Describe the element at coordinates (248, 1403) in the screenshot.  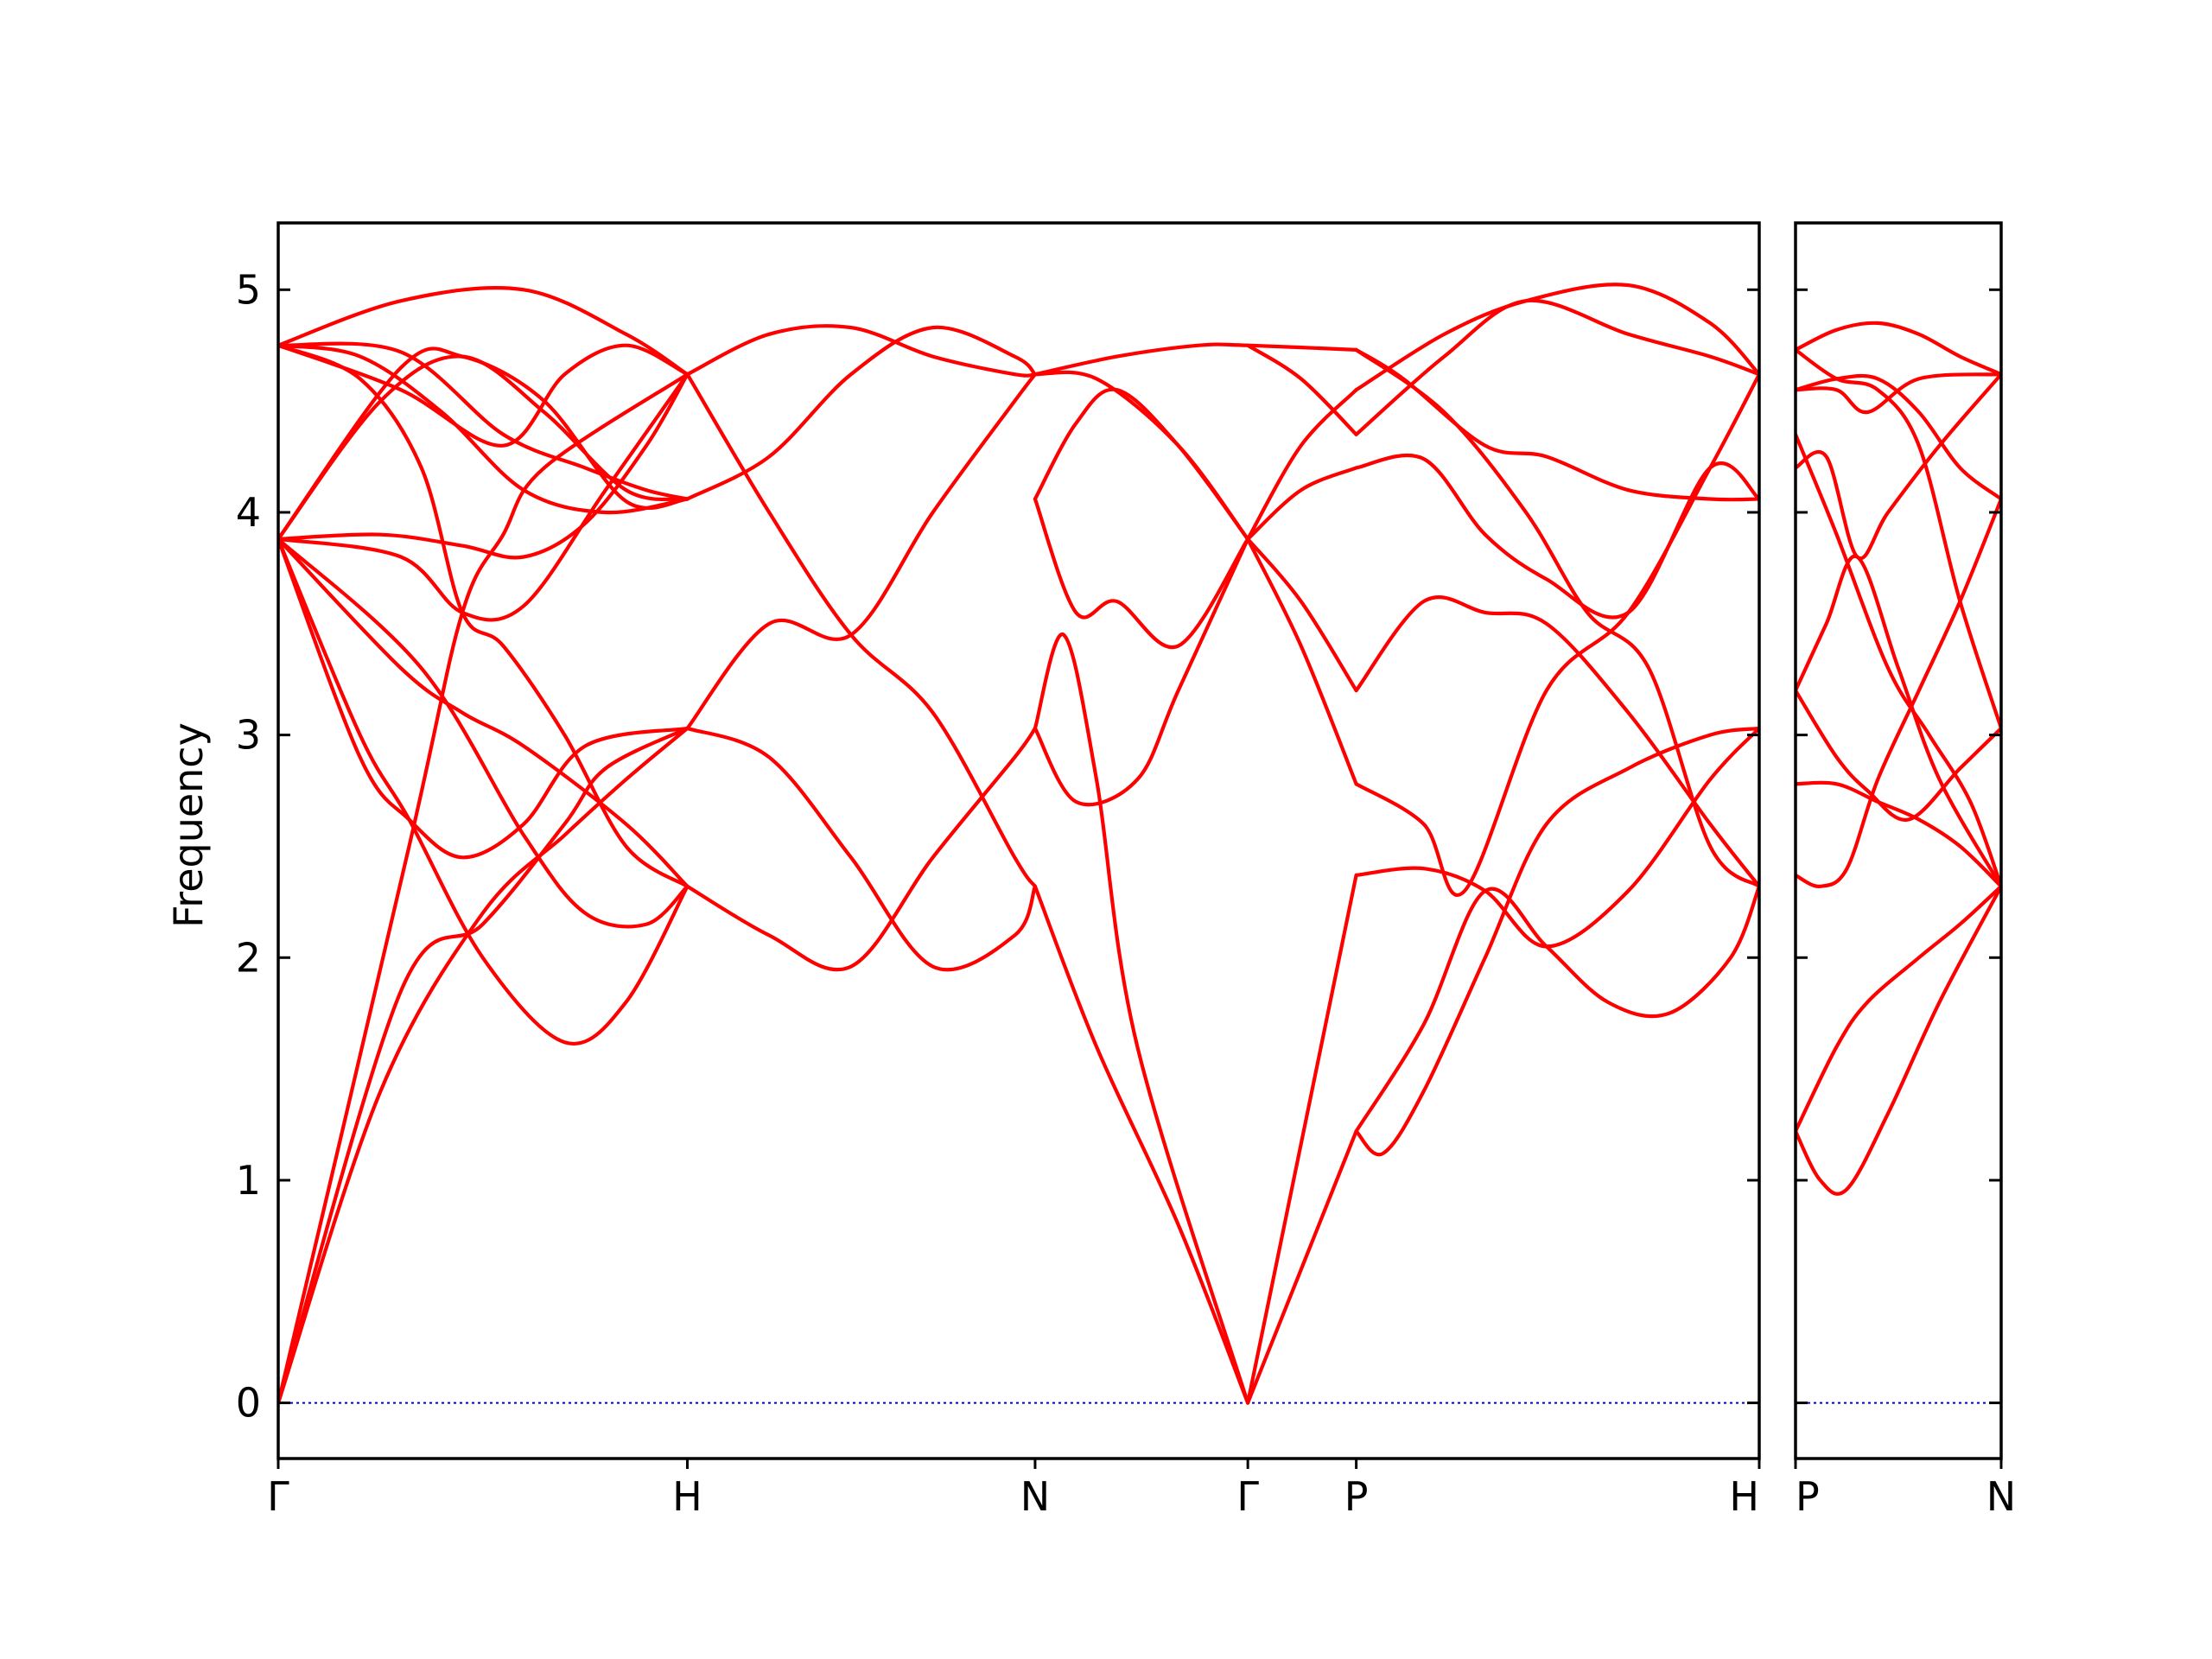
I see `y-tick-label: 0` at that location.